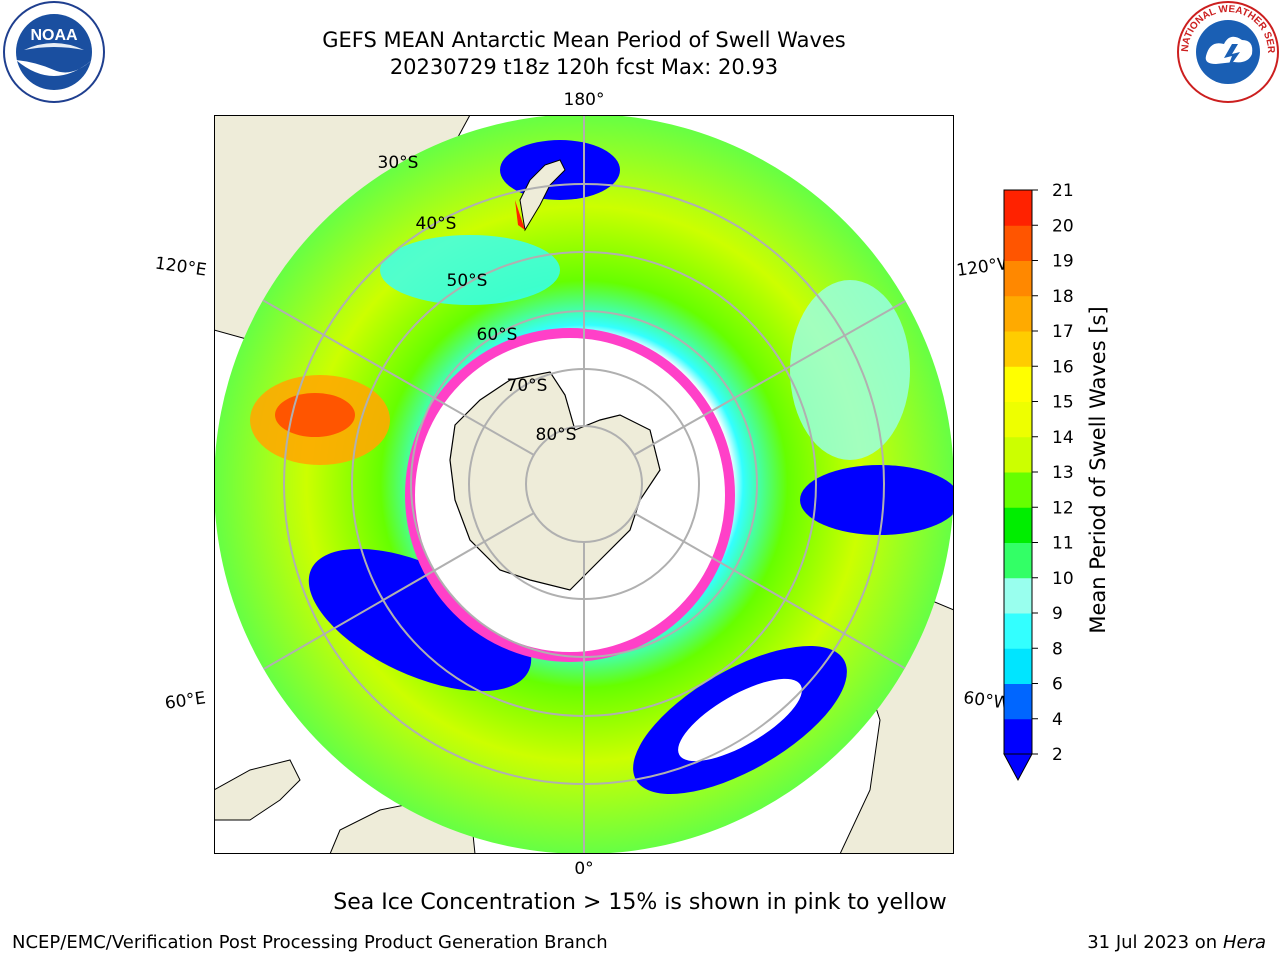 The width and height of the screenshot is (1280, 960). I want to click on lat-label-70s: 70°S, so click(527, 386).